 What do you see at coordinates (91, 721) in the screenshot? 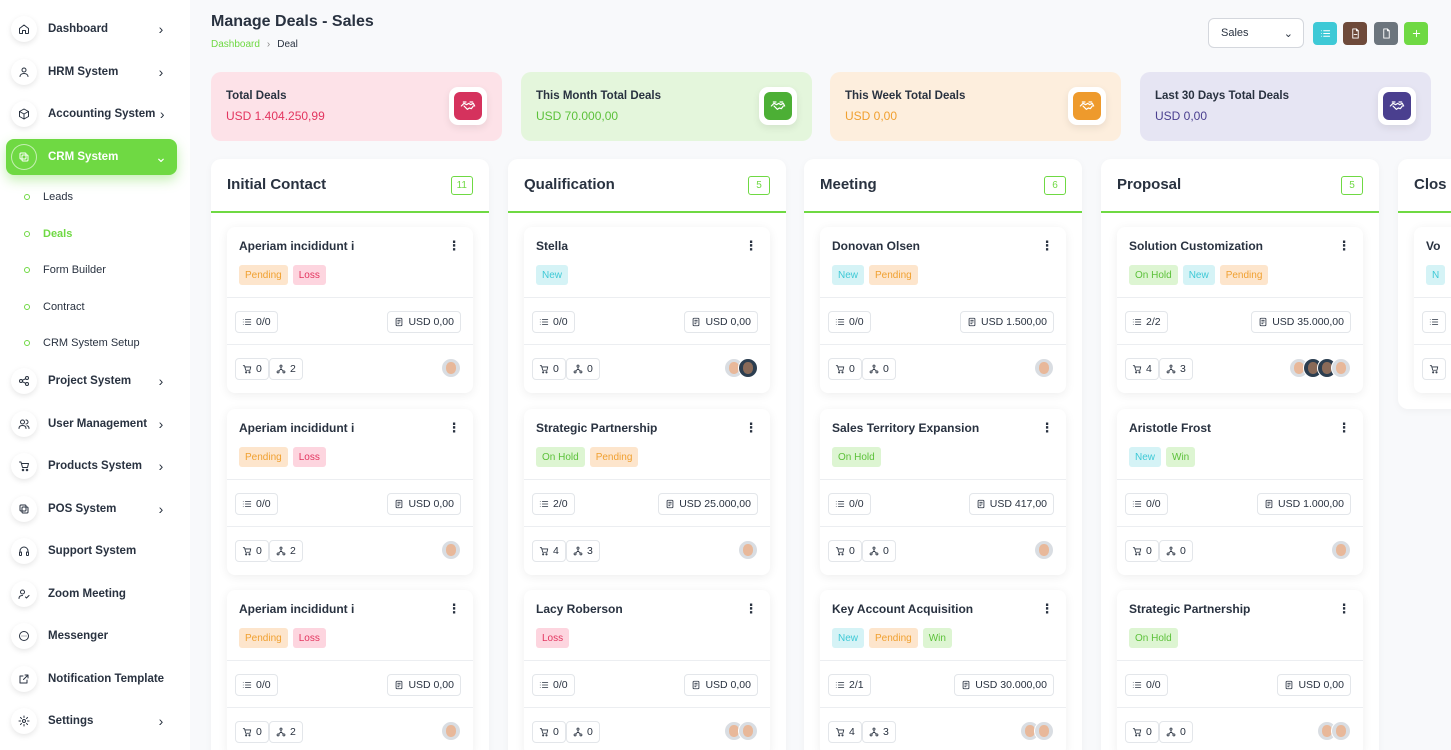
I see `sidebar-item-settings: Settings ›` at bounding box center [91, 721].